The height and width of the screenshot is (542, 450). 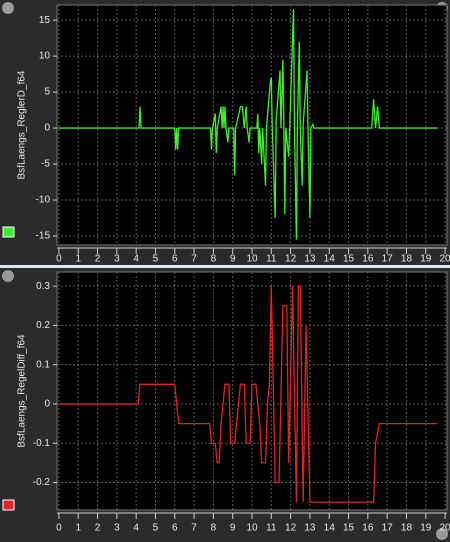 I want to click on y-tick-label: 0.1, so click(x=43, y=364).